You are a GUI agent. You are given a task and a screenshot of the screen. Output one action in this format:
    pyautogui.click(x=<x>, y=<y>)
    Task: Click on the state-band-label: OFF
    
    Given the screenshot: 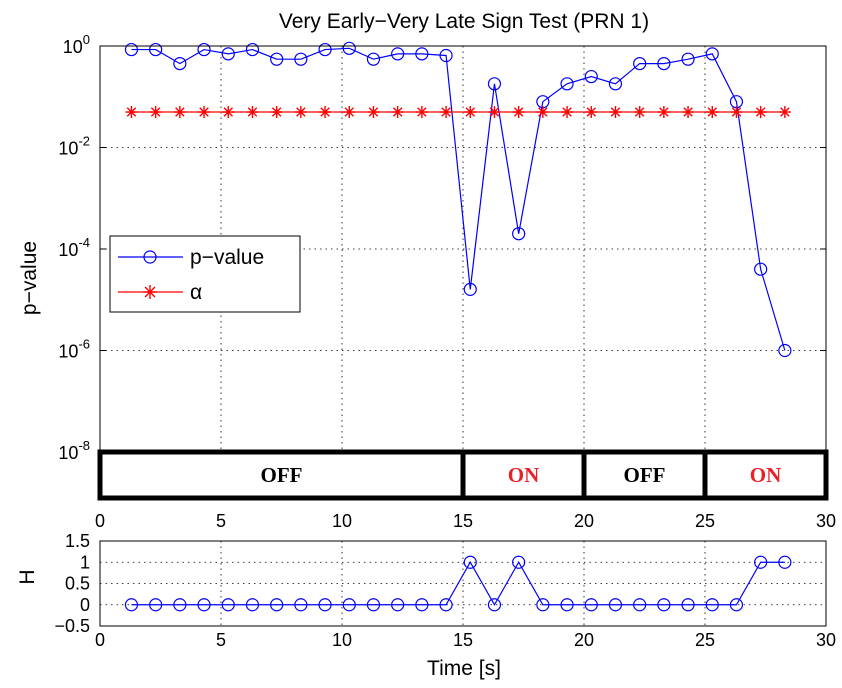 What is the action you would take?
    pyautogui.click(x=645, y=475)
    